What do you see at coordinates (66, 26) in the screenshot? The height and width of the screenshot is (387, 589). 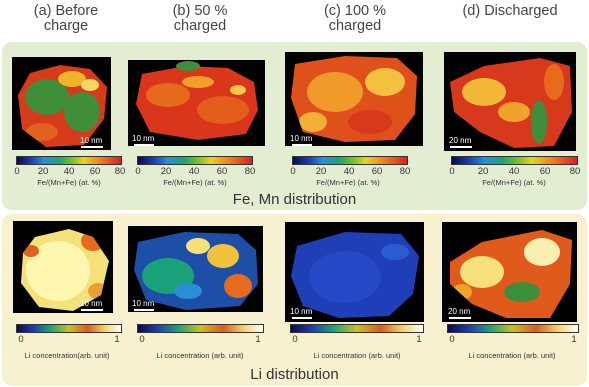 I see `column-header-line2: charge` at bounding box center [66, 26].